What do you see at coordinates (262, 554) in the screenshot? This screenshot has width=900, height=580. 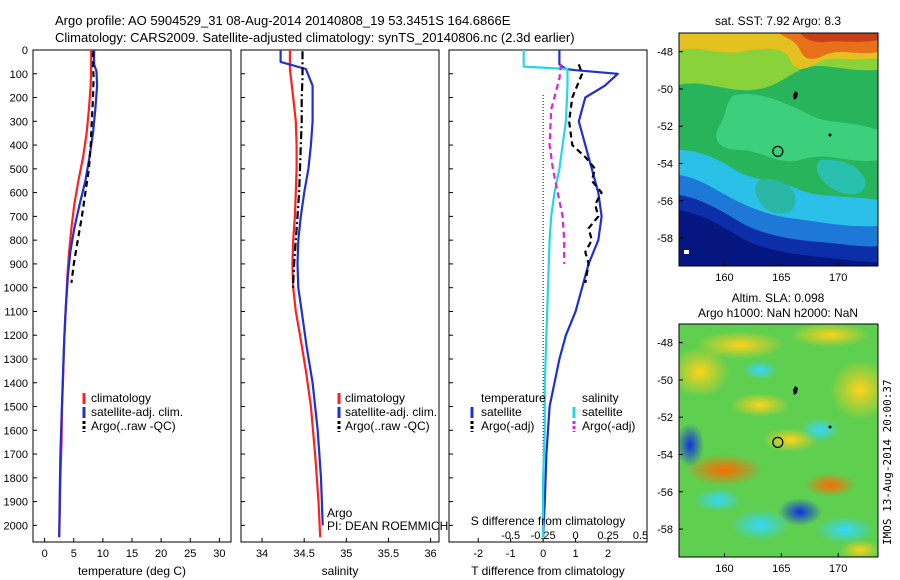 I see `x-tick-label: 34` at bounding box center [262, 554].